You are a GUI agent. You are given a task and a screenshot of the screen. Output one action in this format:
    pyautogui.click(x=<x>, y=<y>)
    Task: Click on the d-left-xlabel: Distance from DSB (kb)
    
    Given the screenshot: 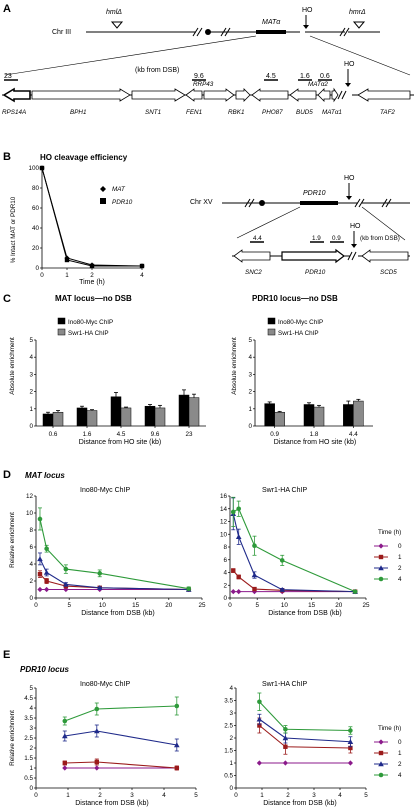 What is the action you would take?
    pyautogui.click(x=118, y=613)
    